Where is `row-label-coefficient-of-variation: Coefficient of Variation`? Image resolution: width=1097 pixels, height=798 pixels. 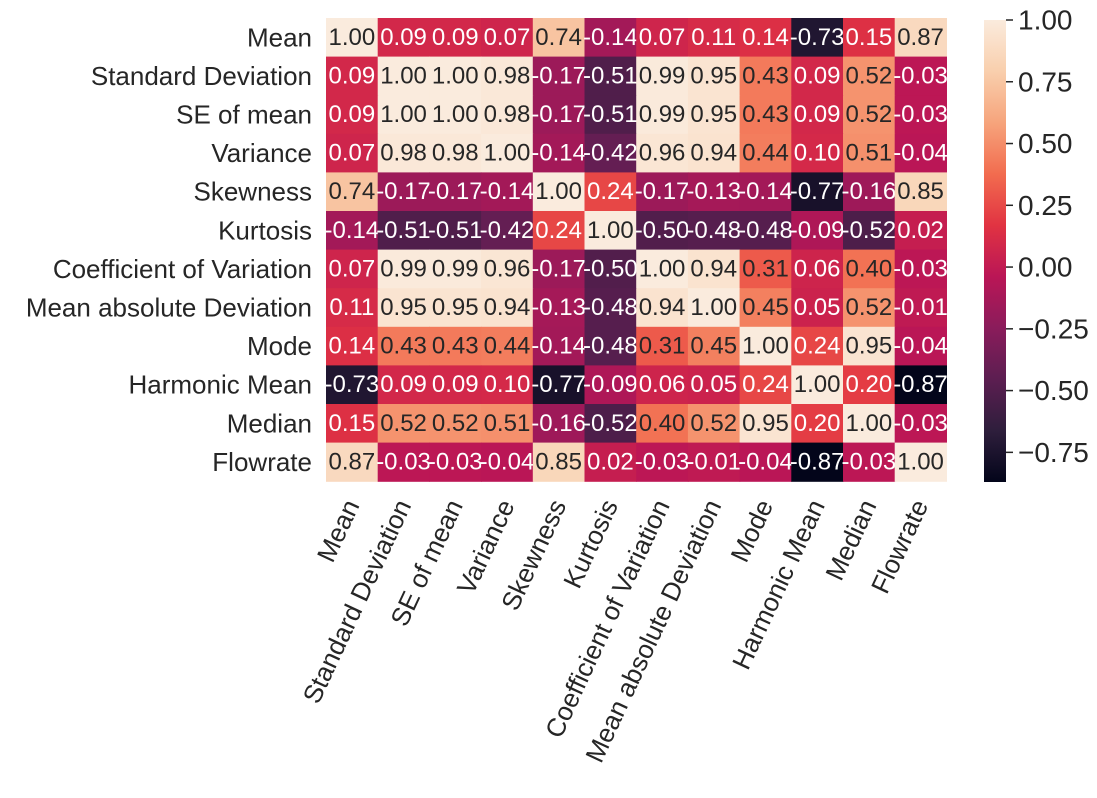
row-label-coefficient-of-variation: Coefficient of Variation is located at coordinates (182, 269).